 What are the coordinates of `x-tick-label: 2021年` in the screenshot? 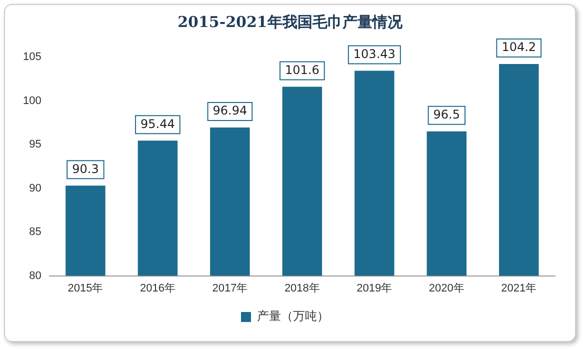 It's located at (519, 288).